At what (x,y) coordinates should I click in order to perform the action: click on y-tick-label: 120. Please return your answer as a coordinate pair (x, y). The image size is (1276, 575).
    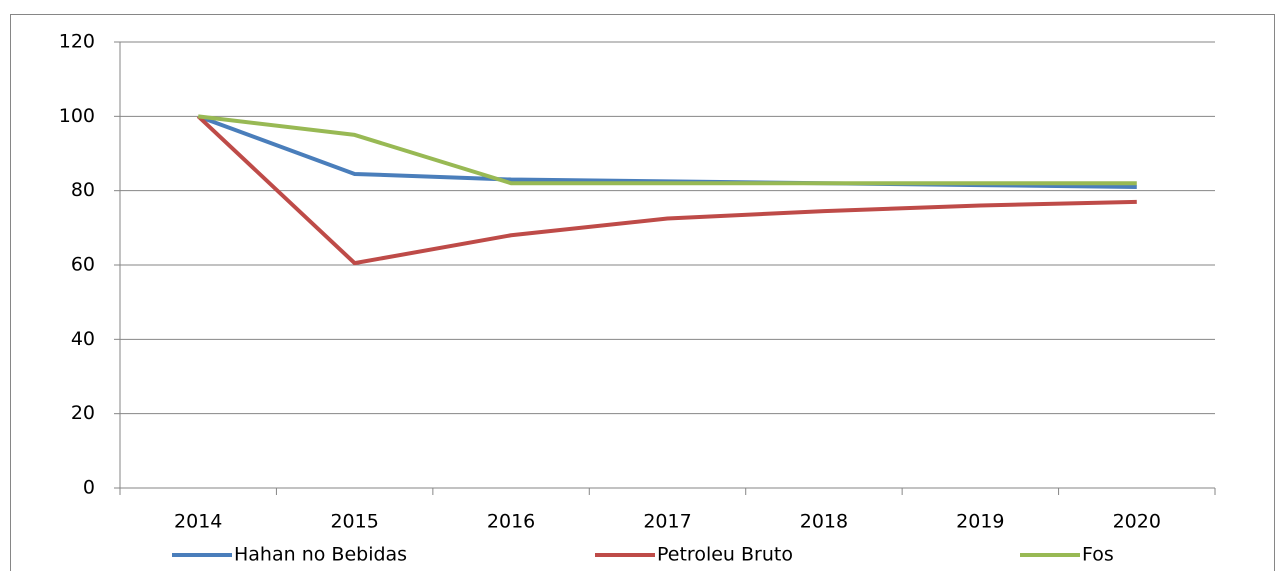
    Looking at the image, I should click on (77, 42).